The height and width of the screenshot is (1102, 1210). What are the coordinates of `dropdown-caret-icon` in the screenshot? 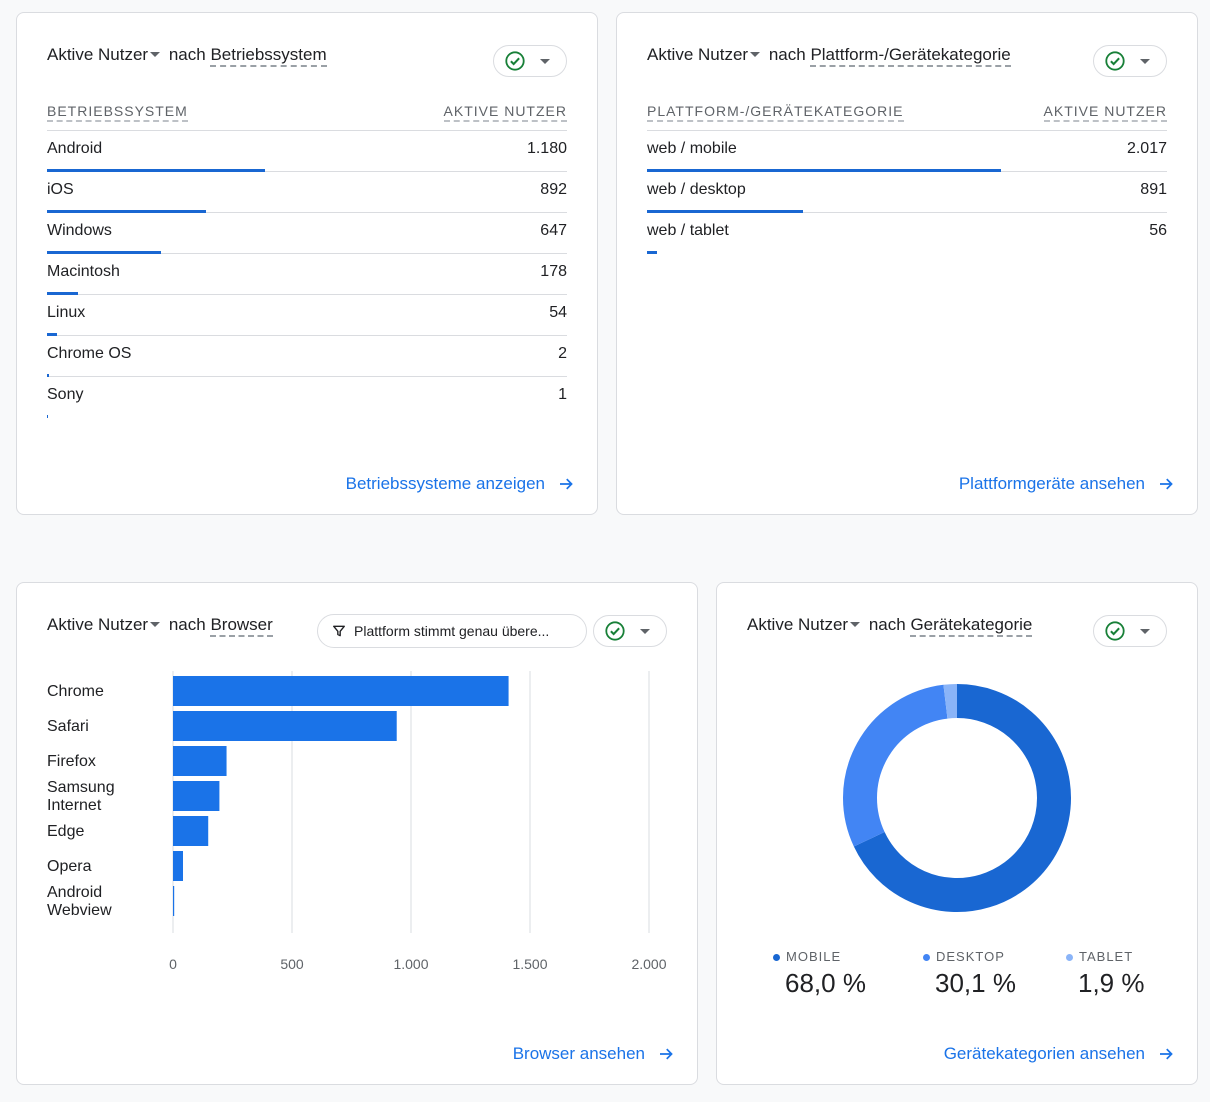 It's located at (1145, 61).